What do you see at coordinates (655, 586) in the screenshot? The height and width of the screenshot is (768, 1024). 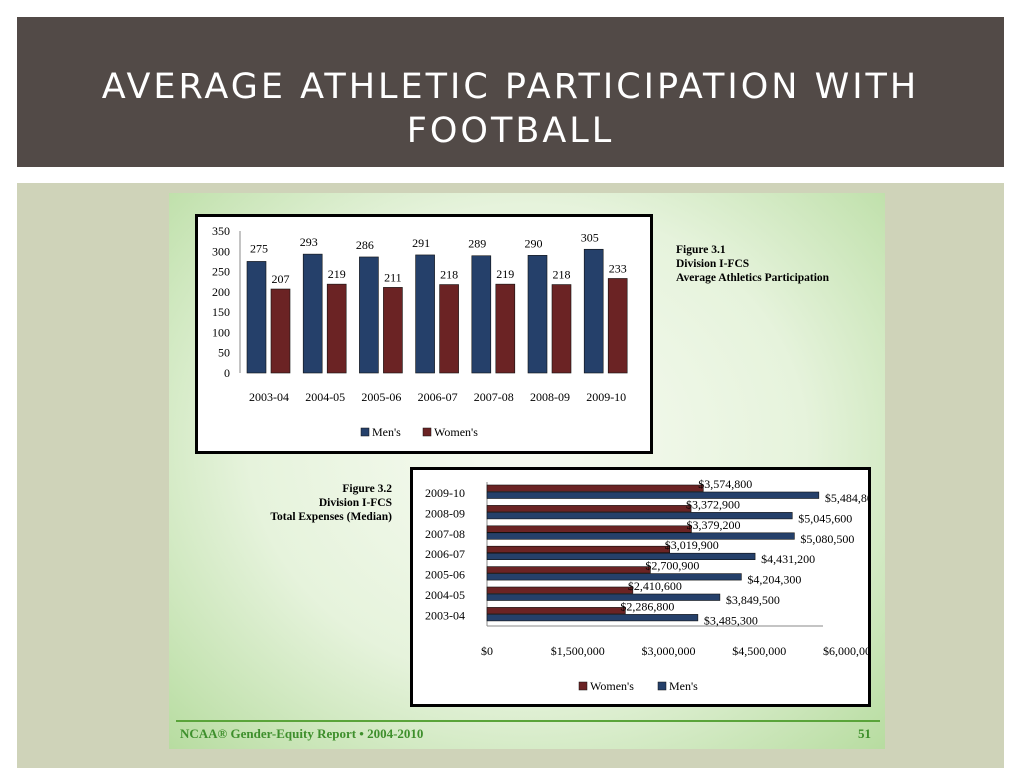 I see `data-label-women: $2,410,600` at bounding box center [655, 586].